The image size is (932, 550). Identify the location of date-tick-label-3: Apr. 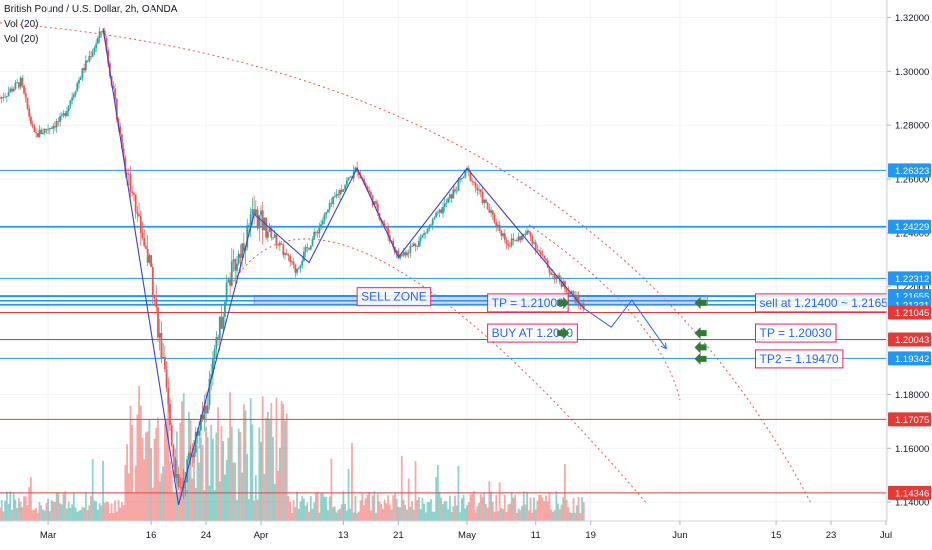
(261, 535).